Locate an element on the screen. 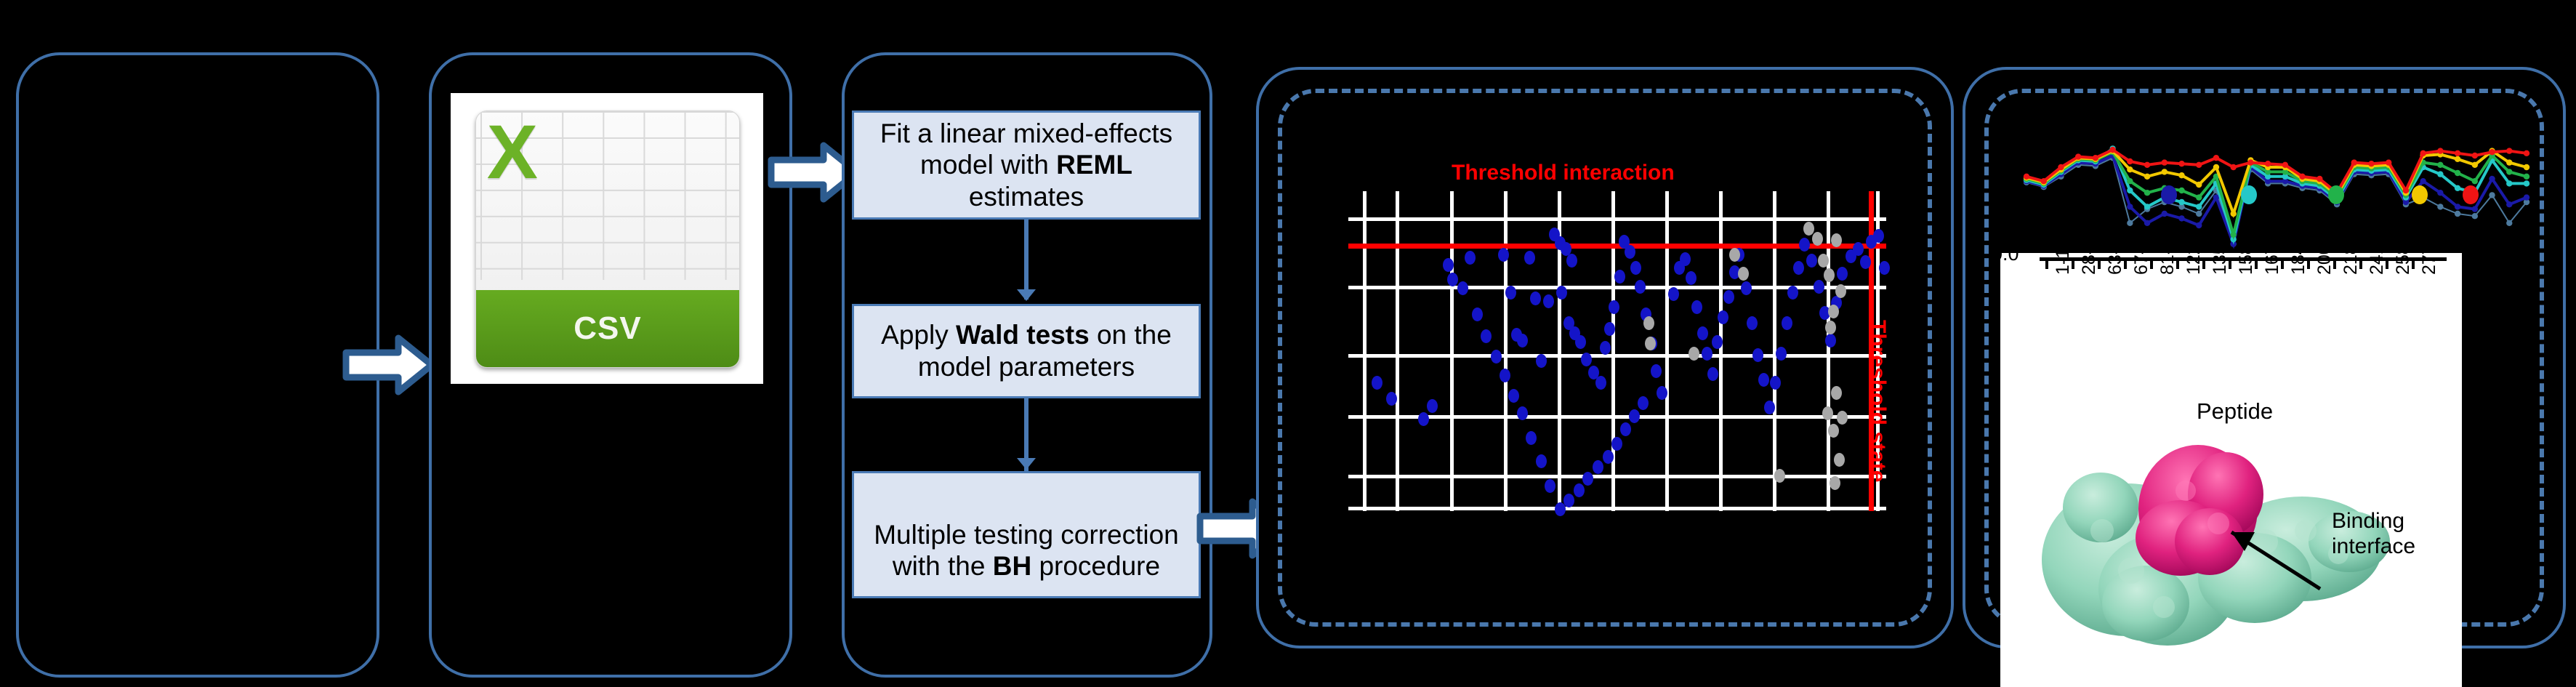  csv-caption: CSV is located at coordinates (607, 328).